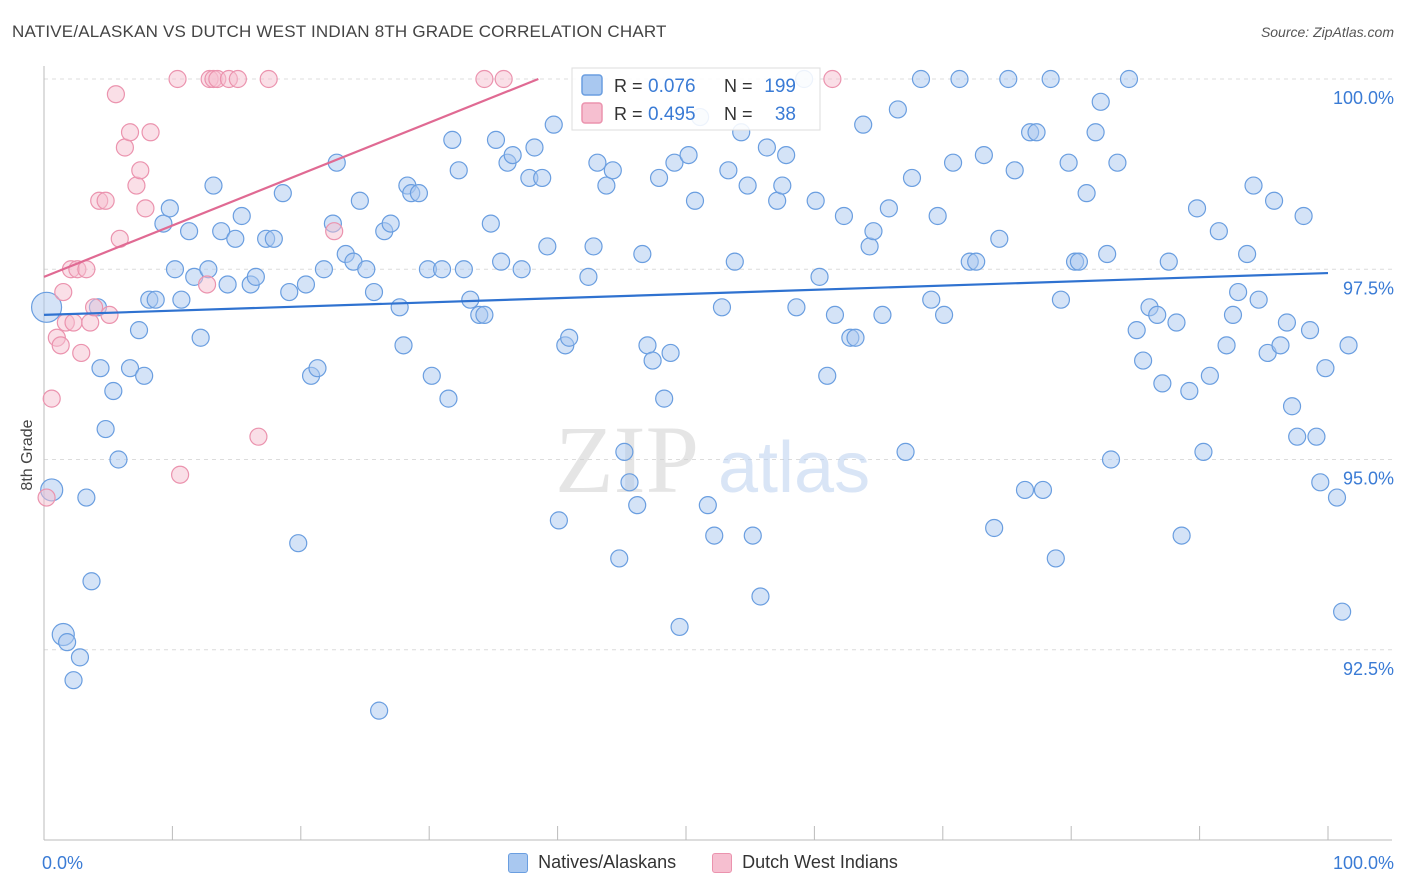 The width and height of the screenshot is (1406, 892). What do you see at coordinates (738, 114) in the screenshot?
I see `stats-n-label-pink: N =` at bounding box center [738, 114].